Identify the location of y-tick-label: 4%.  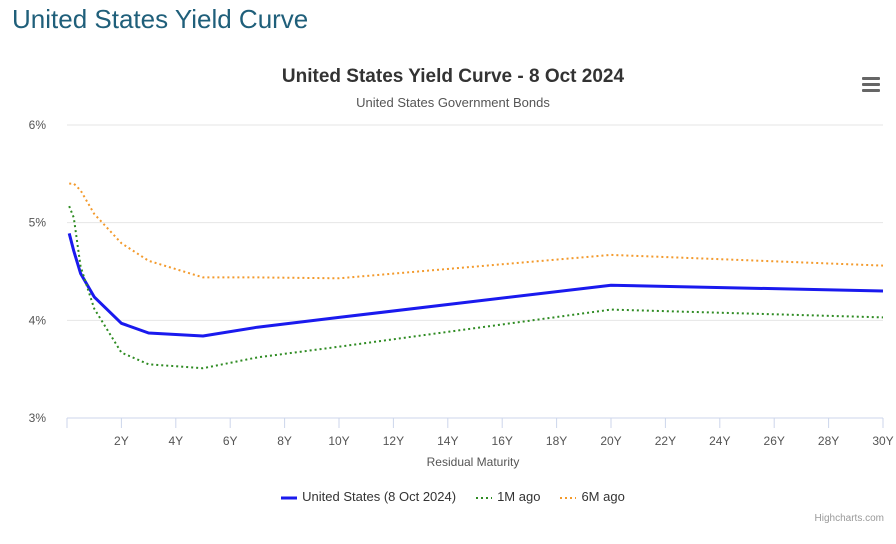
(38, 320).